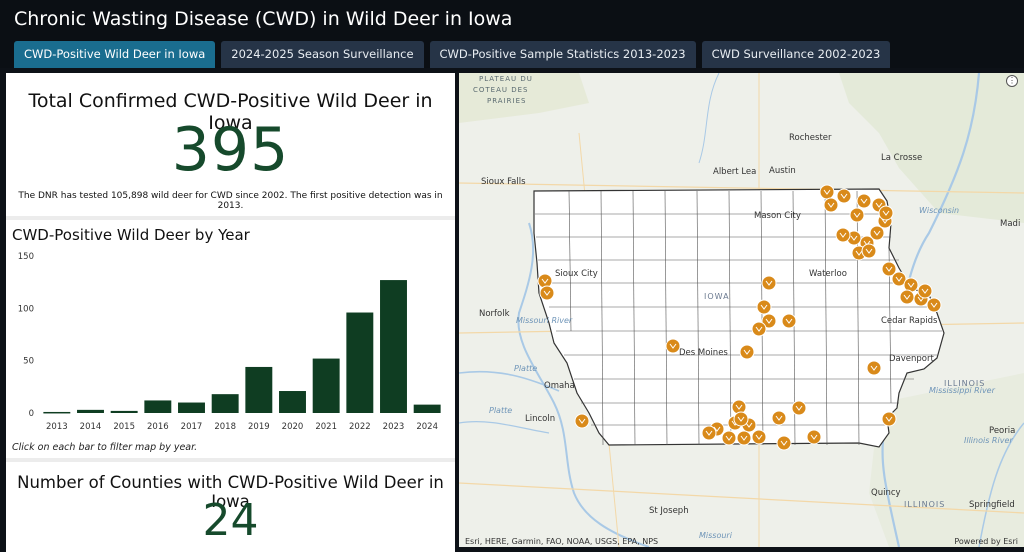  Describe the element at coordinates (360, 362) in the screenshot. I see `bar-2022` at that location.